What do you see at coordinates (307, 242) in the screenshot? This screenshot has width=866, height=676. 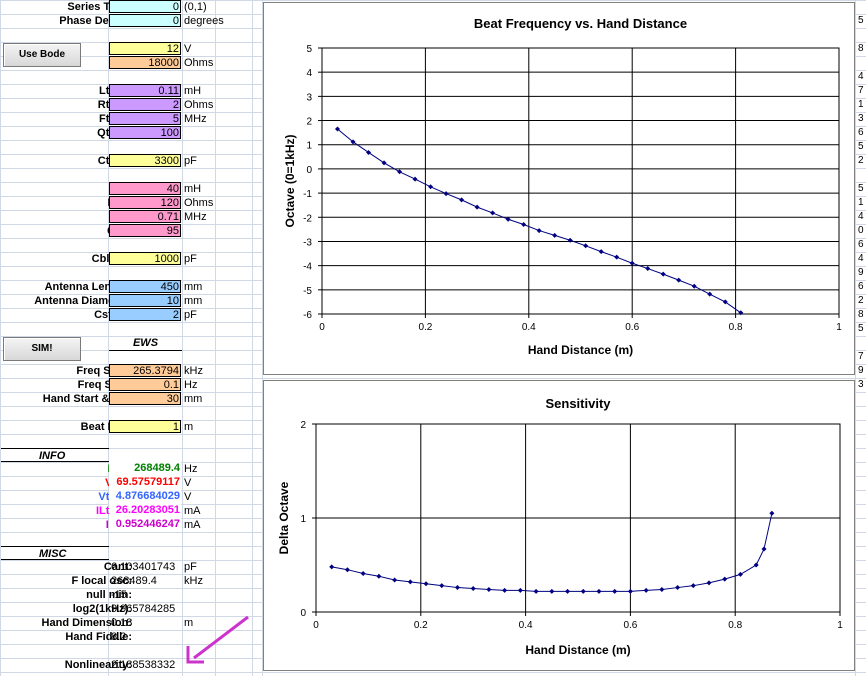 I see `y-tick-label: -3` at bounding box center [307, 242].